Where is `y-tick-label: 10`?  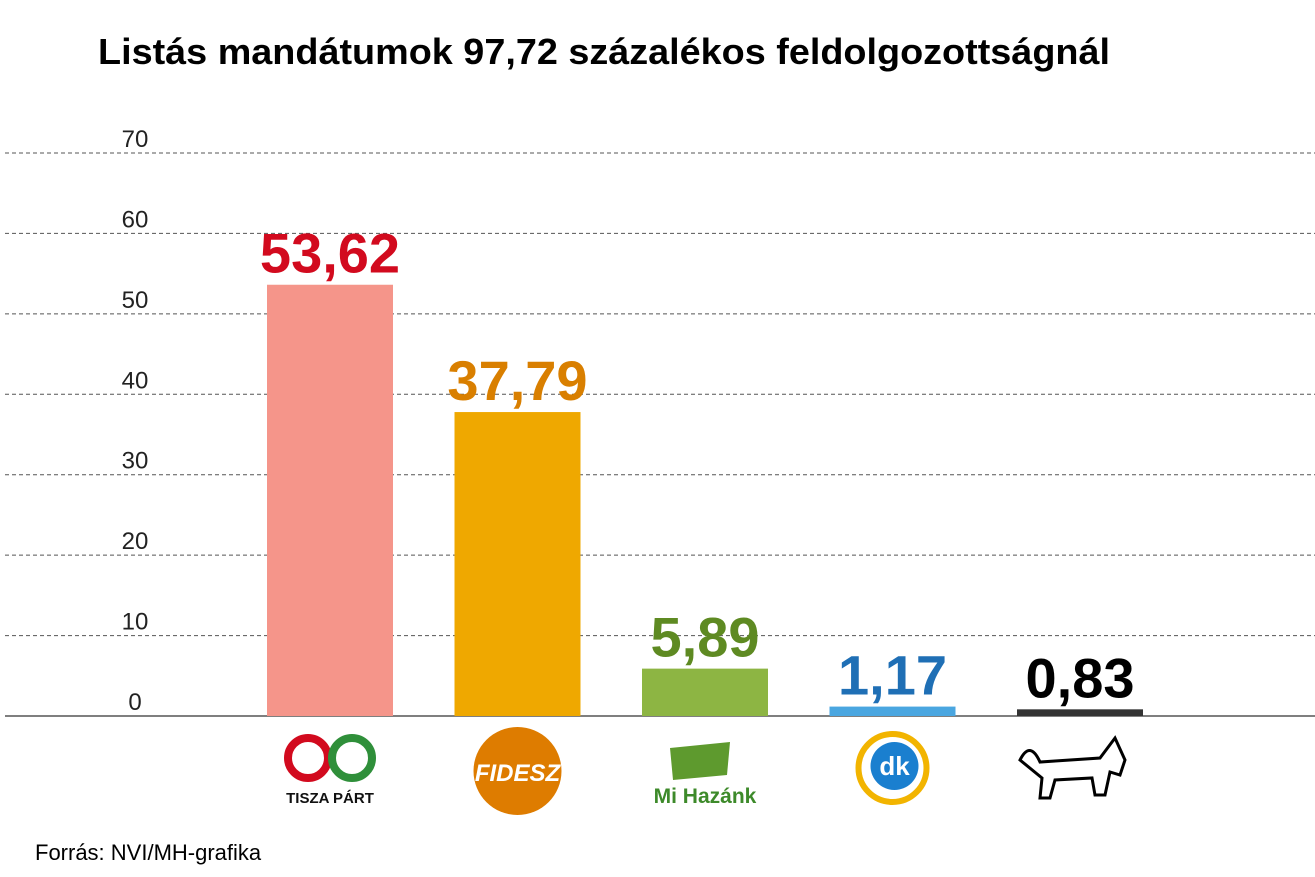 y-tick-label: 10 is located at coordinates (135, 622).